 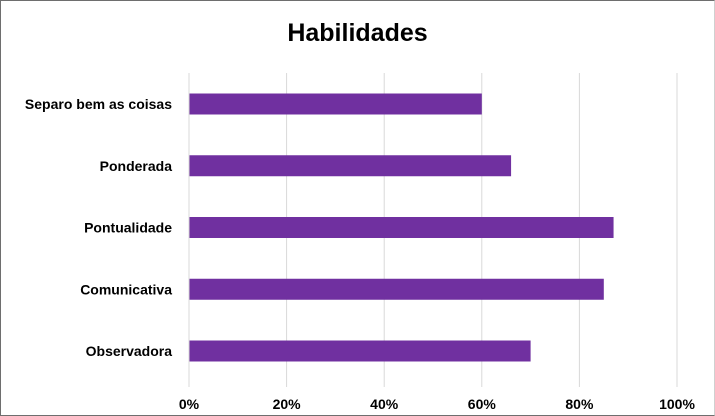 I want to click on y-category-label: Comunicativa, so click(x=126, y=289).